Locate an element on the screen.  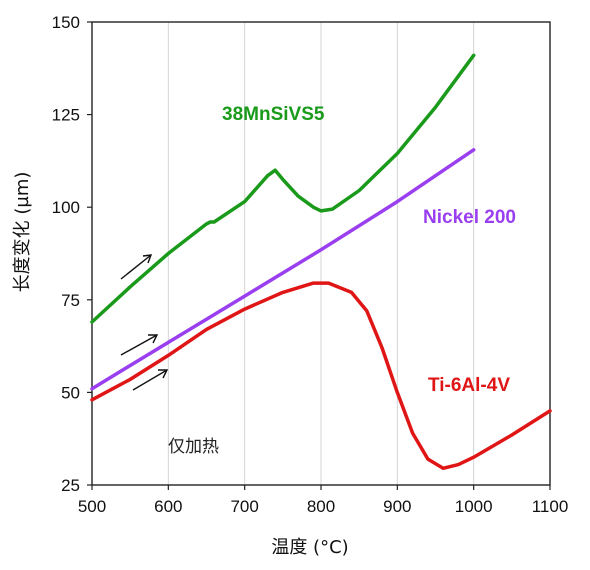
arrow-head-38mnsivs5 is located at coordinates (147, 259).